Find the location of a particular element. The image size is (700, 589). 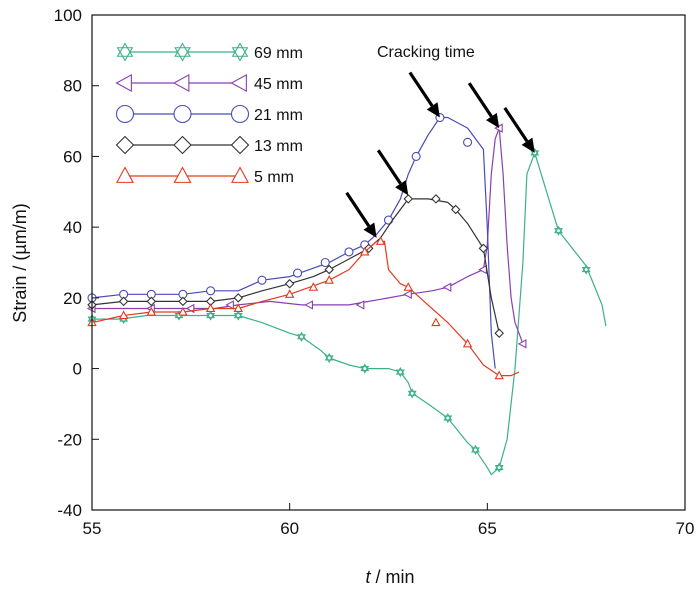

legend-item: 5 mm is located at coordinates (205, 176).